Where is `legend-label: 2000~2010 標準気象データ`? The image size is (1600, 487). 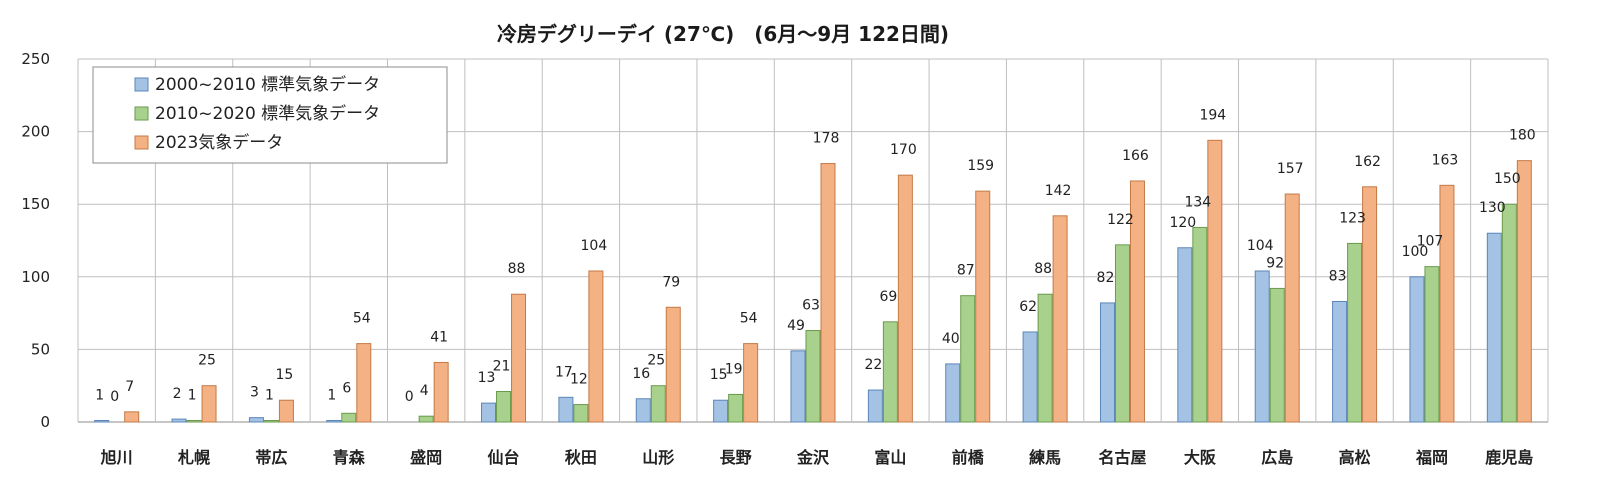 legend-label: 2000~2010 標準気象データ is located at coordinates (267, 84).